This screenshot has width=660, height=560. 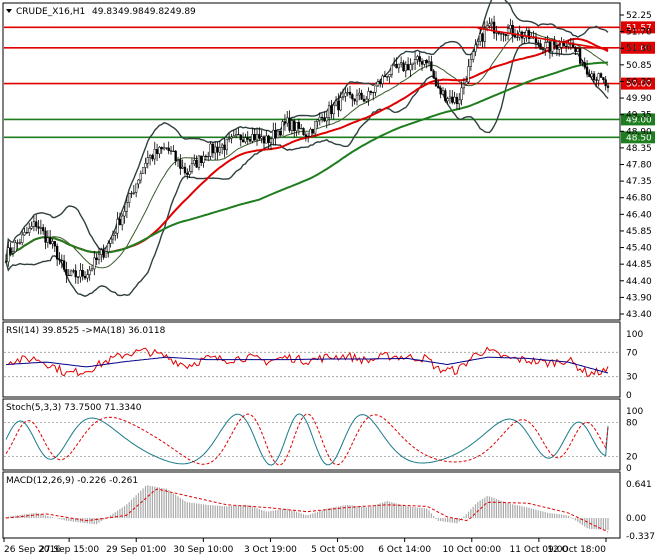 I want to click on price-tick-label: 51.30, so click(x=639, y=49).